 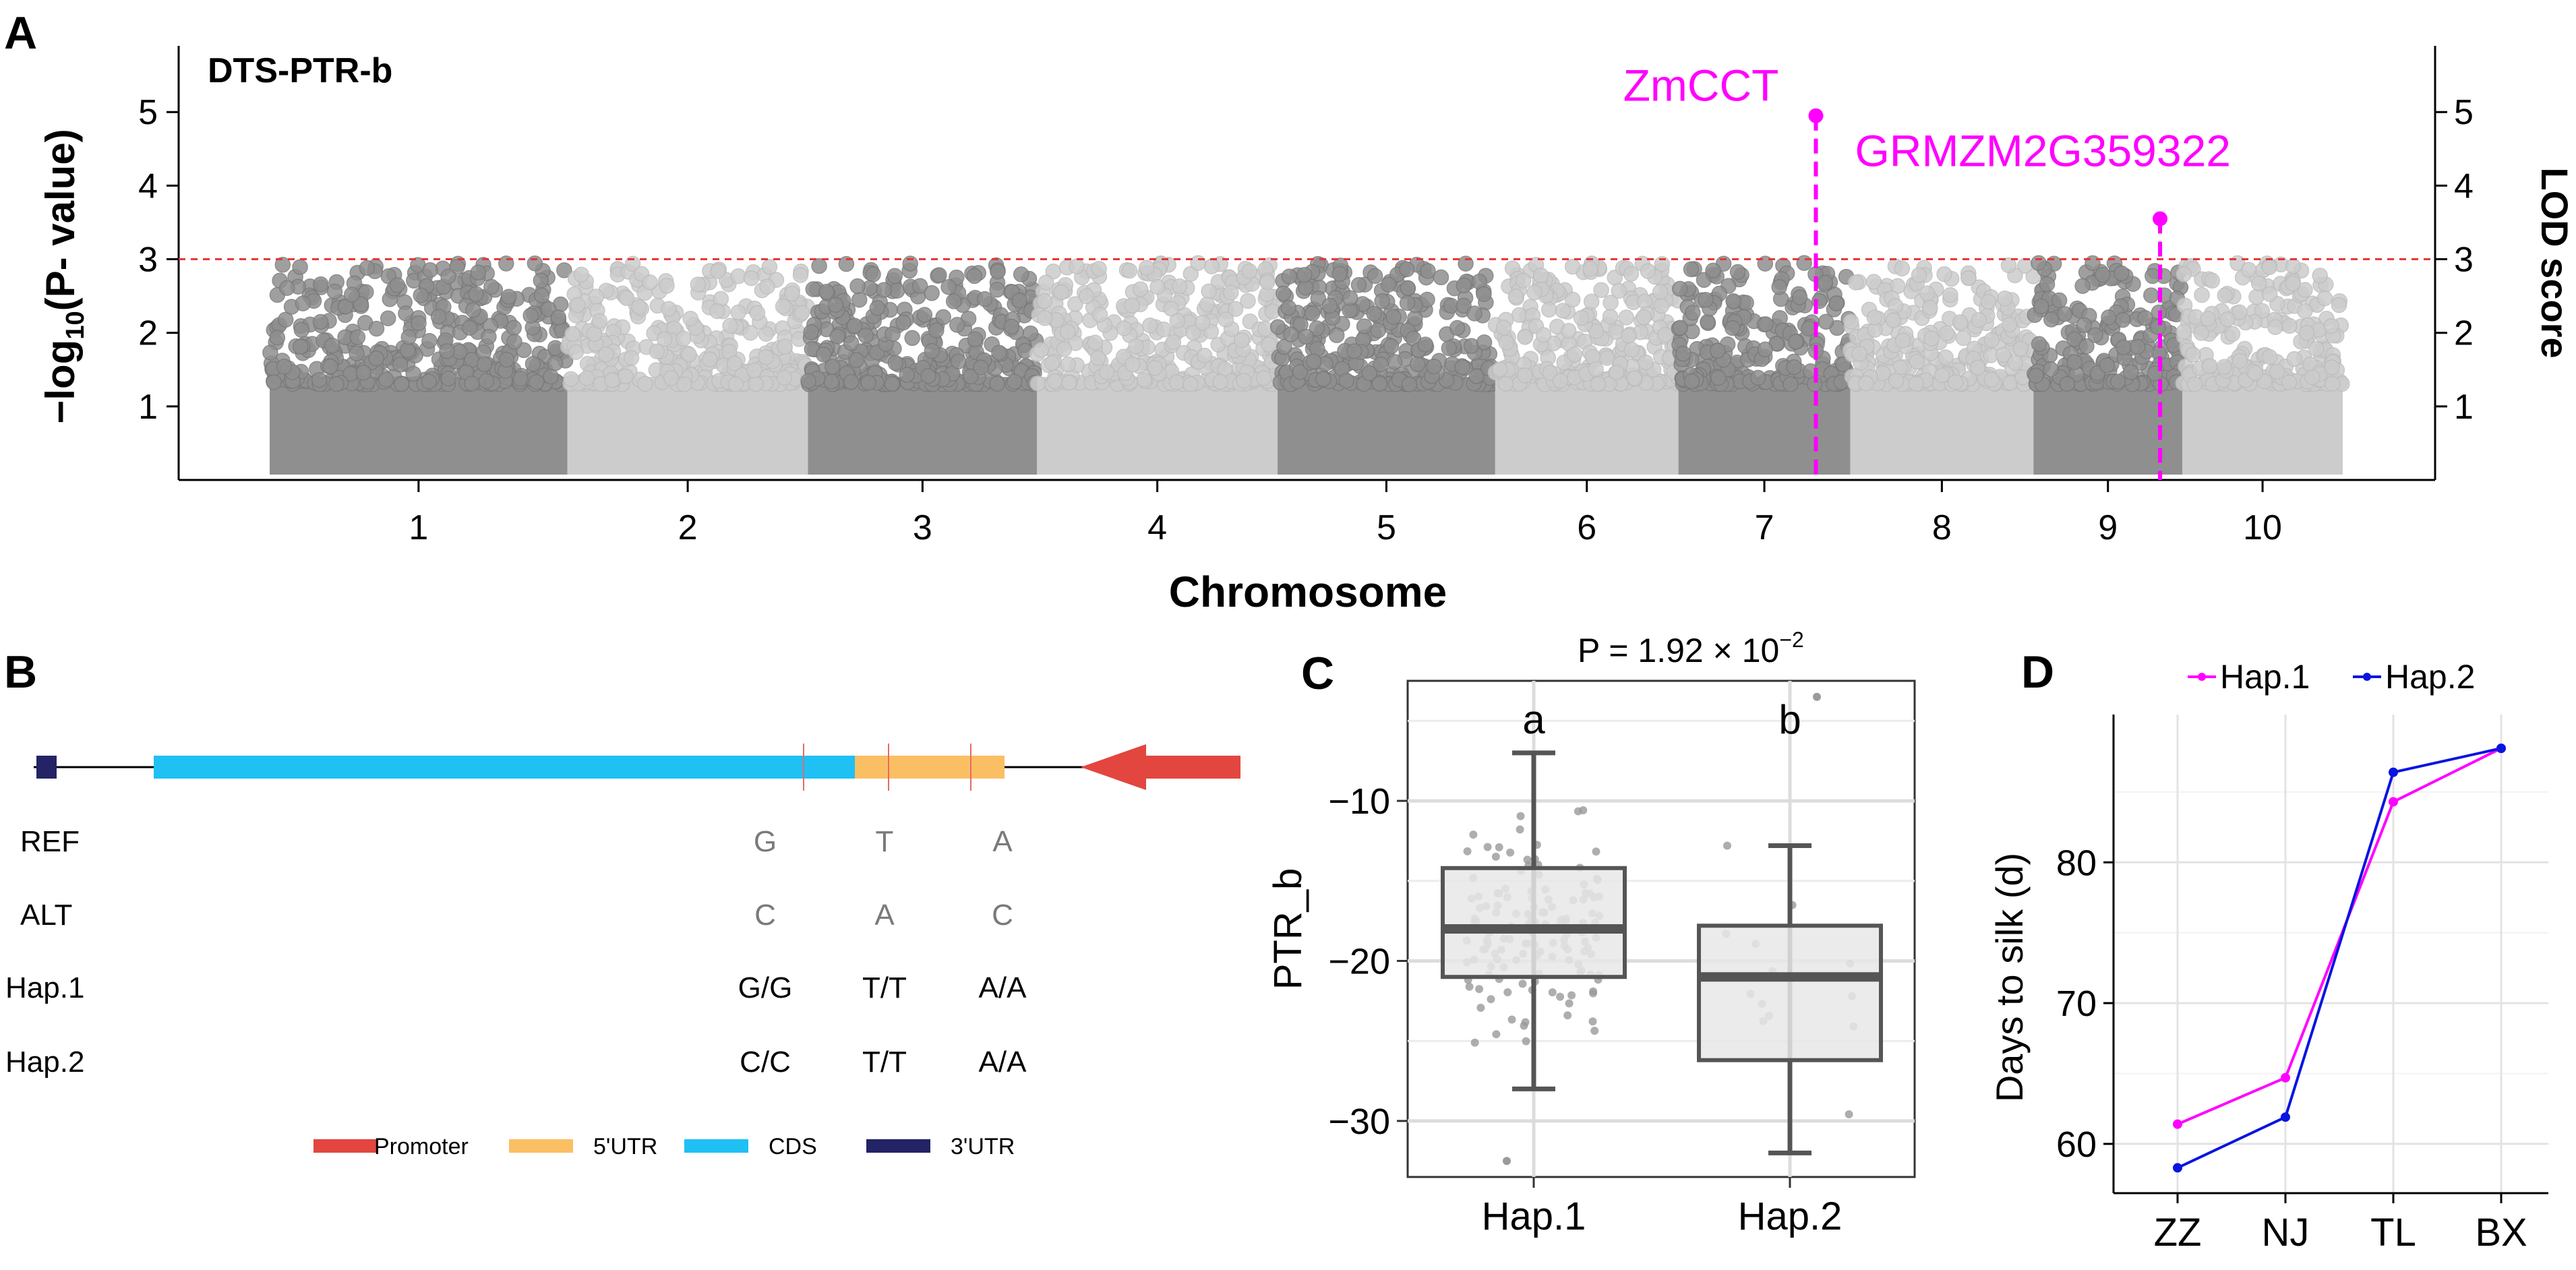 I want to click on left-y-axis-label: −log10(P- value), so click(x=64, y=276).